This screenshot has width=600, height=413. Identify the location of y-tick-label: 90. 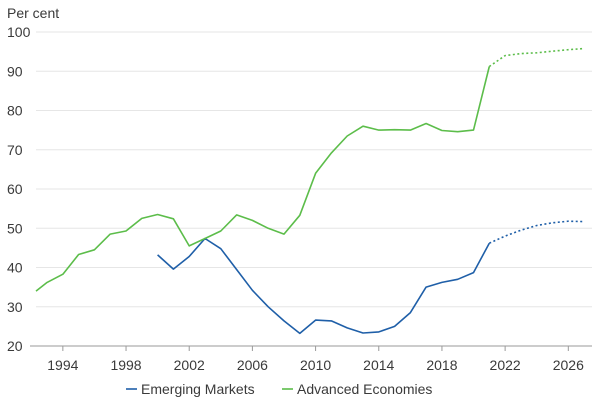
(15, 71).